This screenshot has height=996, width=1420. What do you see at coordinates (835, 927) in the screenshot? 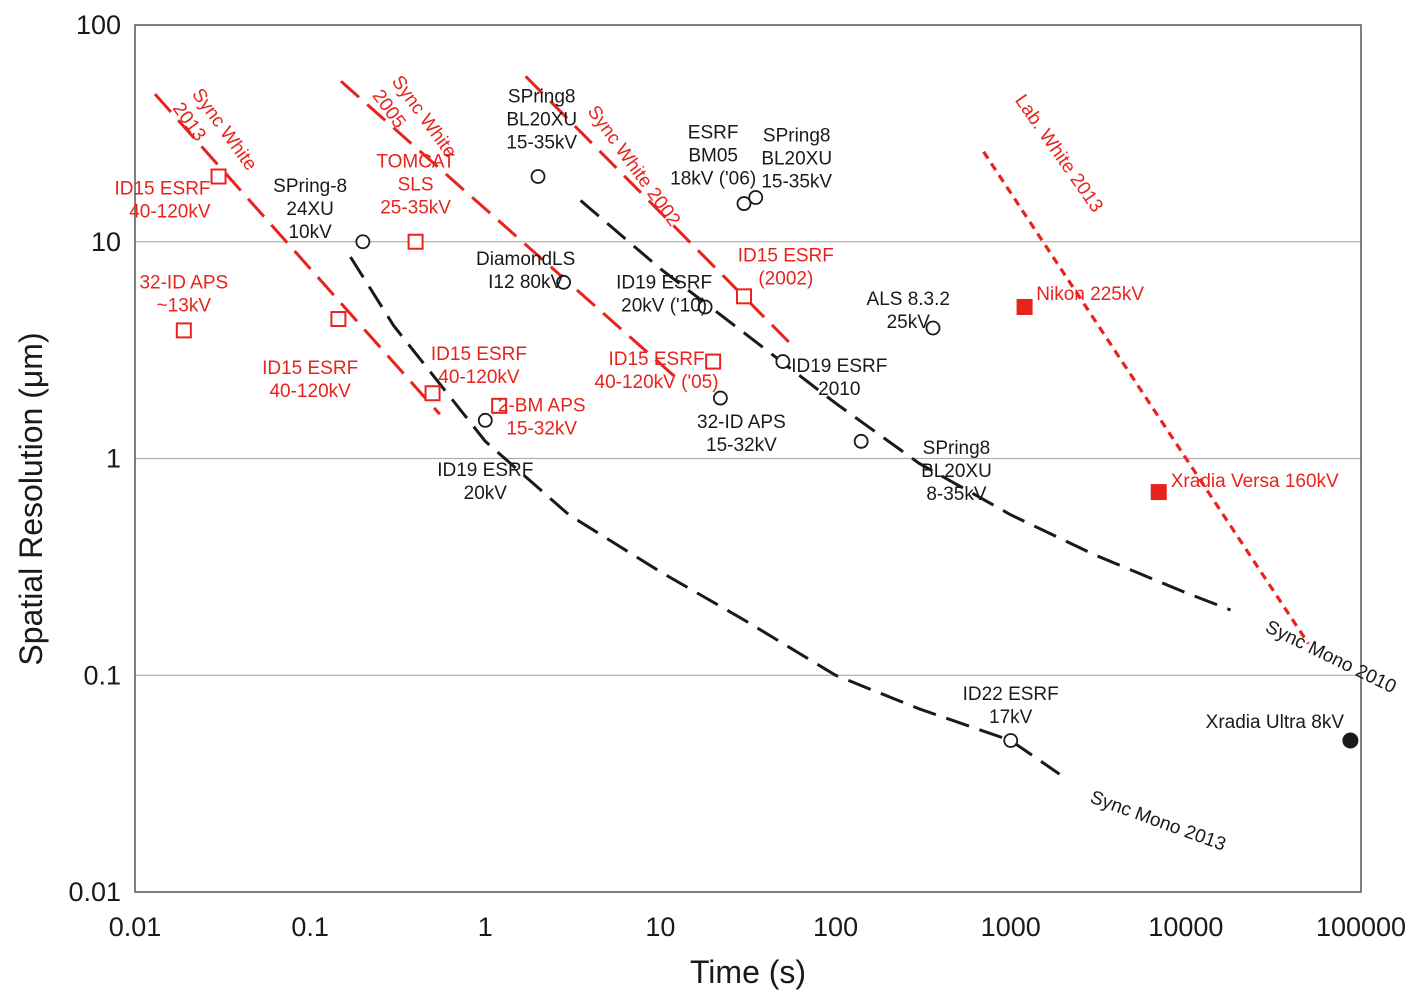
I see `x-tick-label: 100` at bounding box center [835, 927].